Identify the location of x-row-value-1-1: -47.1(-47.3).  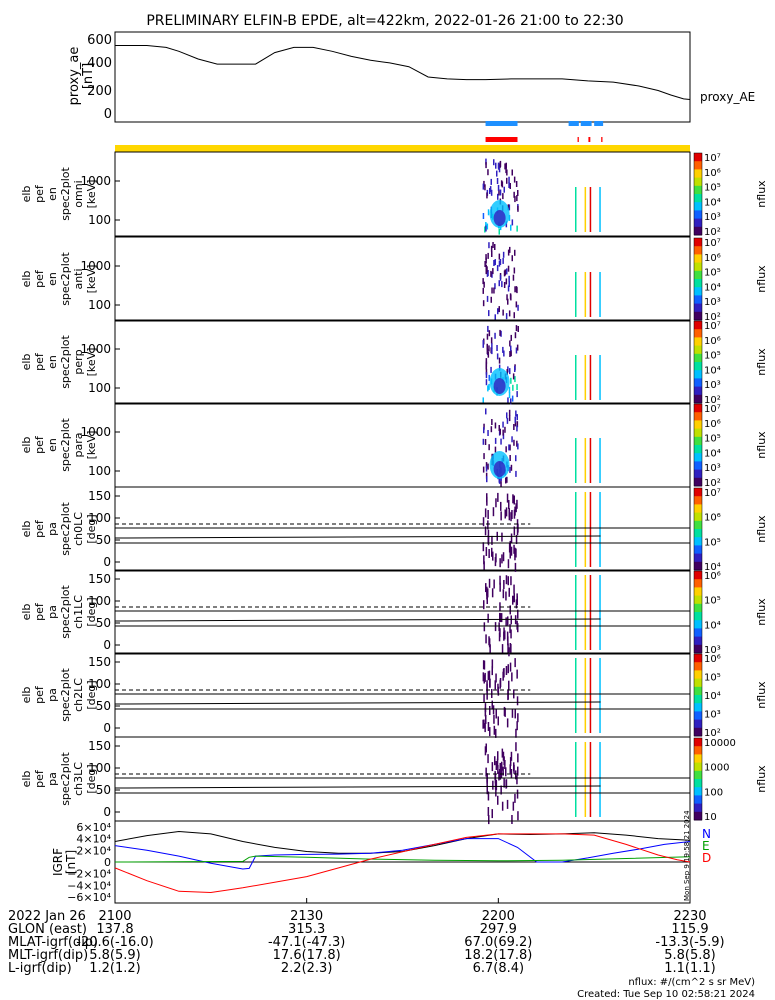
(306, 942).